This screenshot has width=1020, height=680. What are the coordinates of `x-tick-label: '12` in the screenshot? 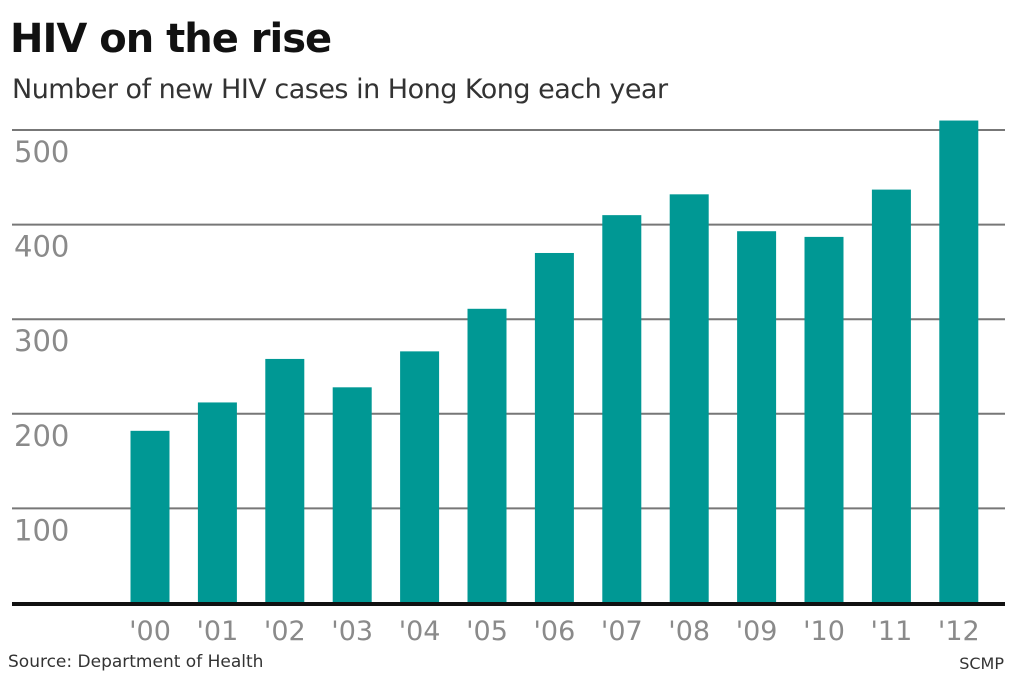 It's located at (959, 631).